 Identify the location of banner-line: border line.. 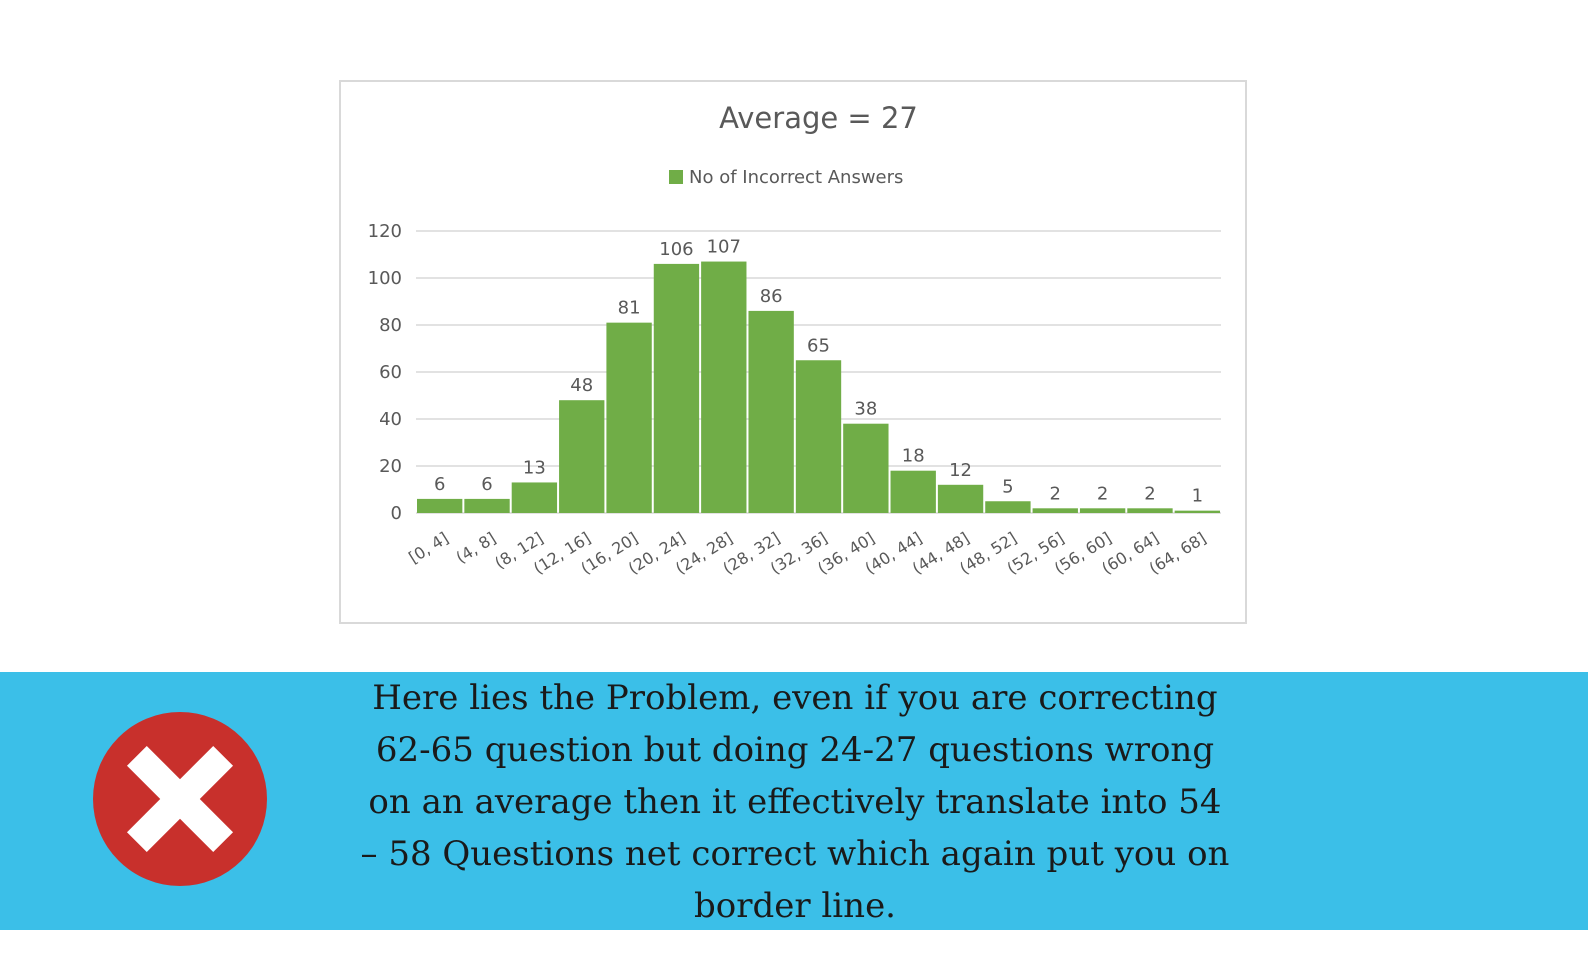
(794, 906).